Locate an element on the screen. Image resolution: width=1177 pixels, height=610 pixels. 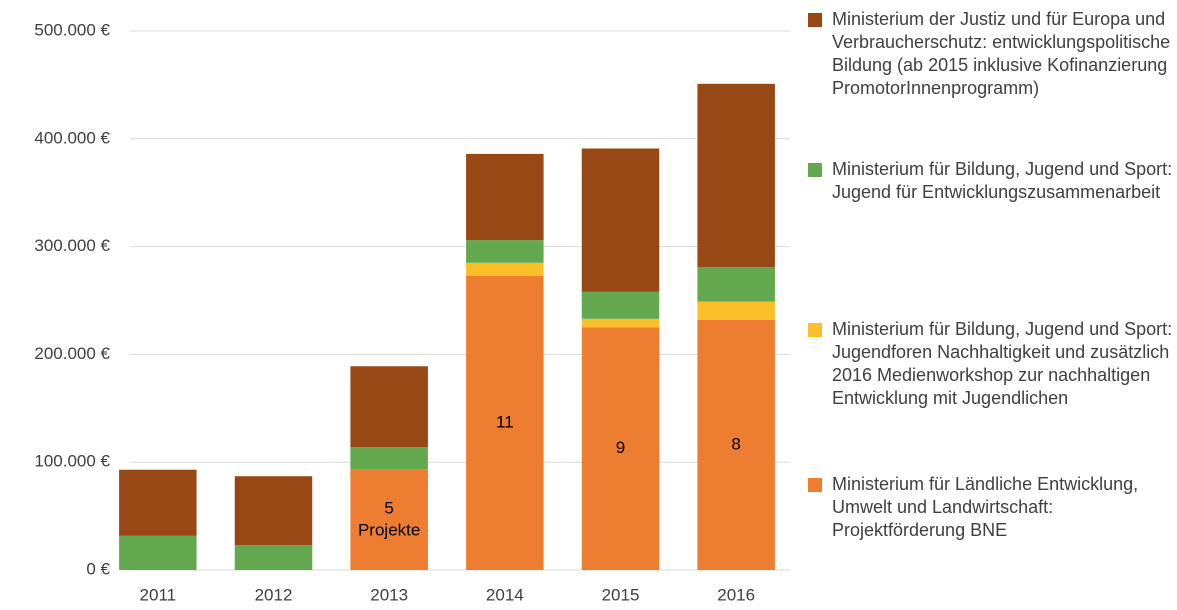
x-tick-label: 2014 is located at coordinates (505, 594).